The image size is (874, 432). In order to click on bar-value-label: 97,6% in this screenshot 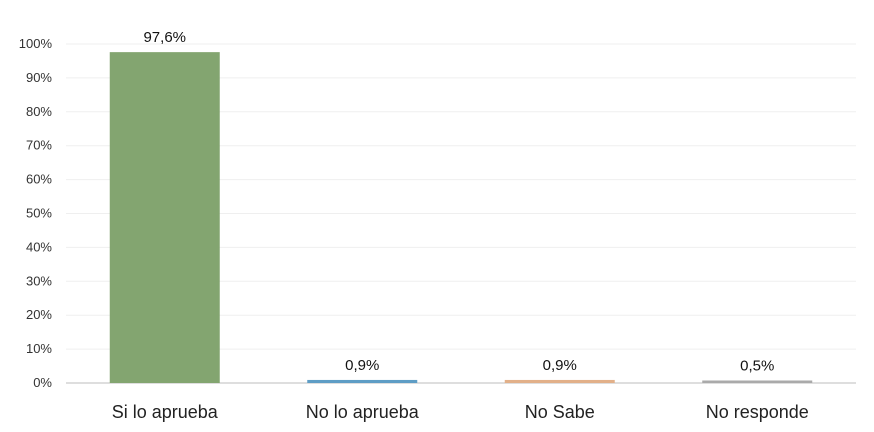, I will do `click(164, 37)`.